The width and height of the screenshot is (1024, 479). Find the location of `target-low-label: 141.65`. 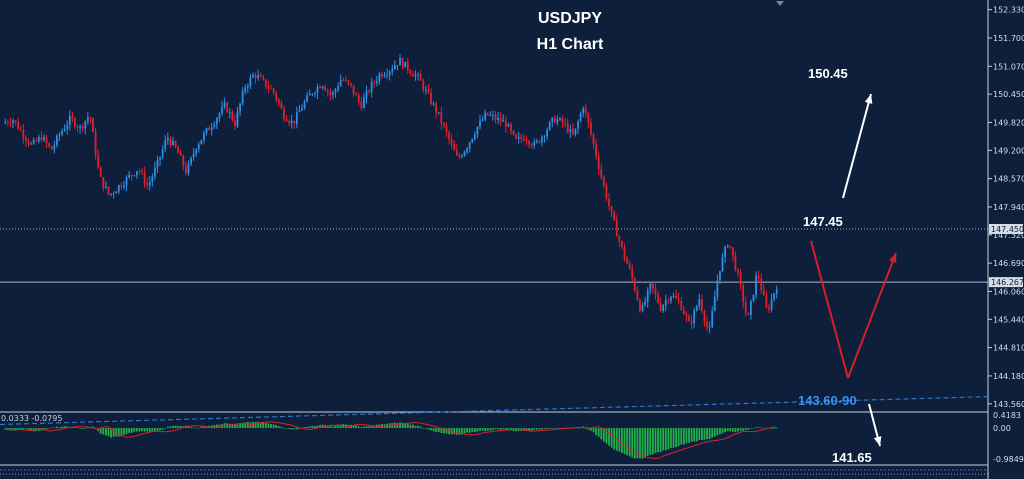

target-low-label: 141.65 is located at coordinates (852, 457).